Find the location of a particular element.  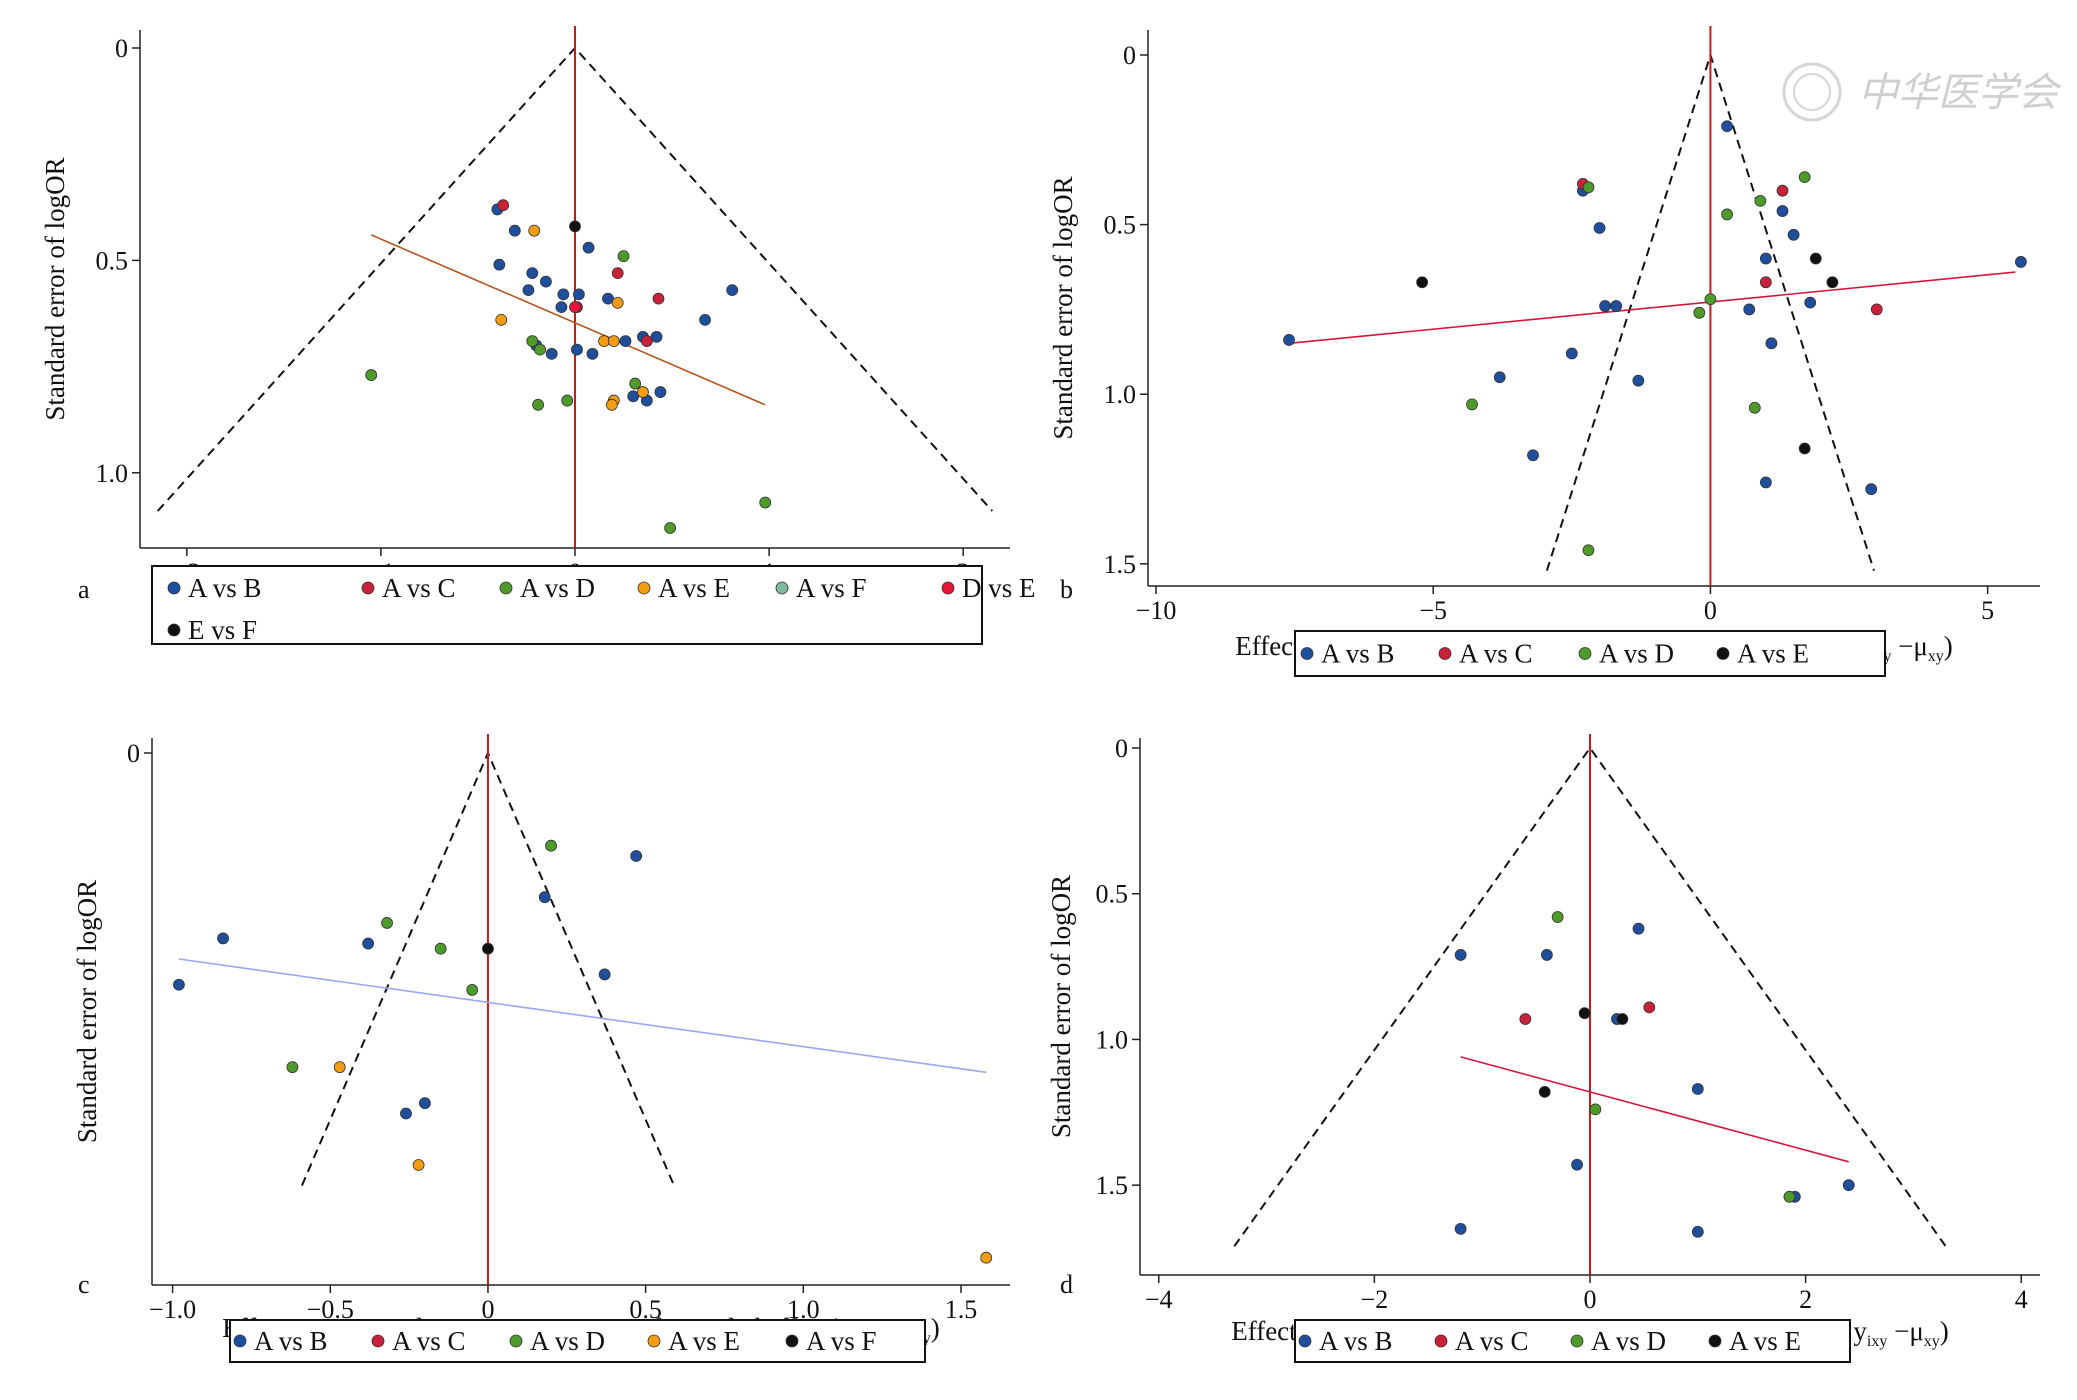

legend: A vs B A vs C A vs D A vs E is located at coordinates (1572, 1341).